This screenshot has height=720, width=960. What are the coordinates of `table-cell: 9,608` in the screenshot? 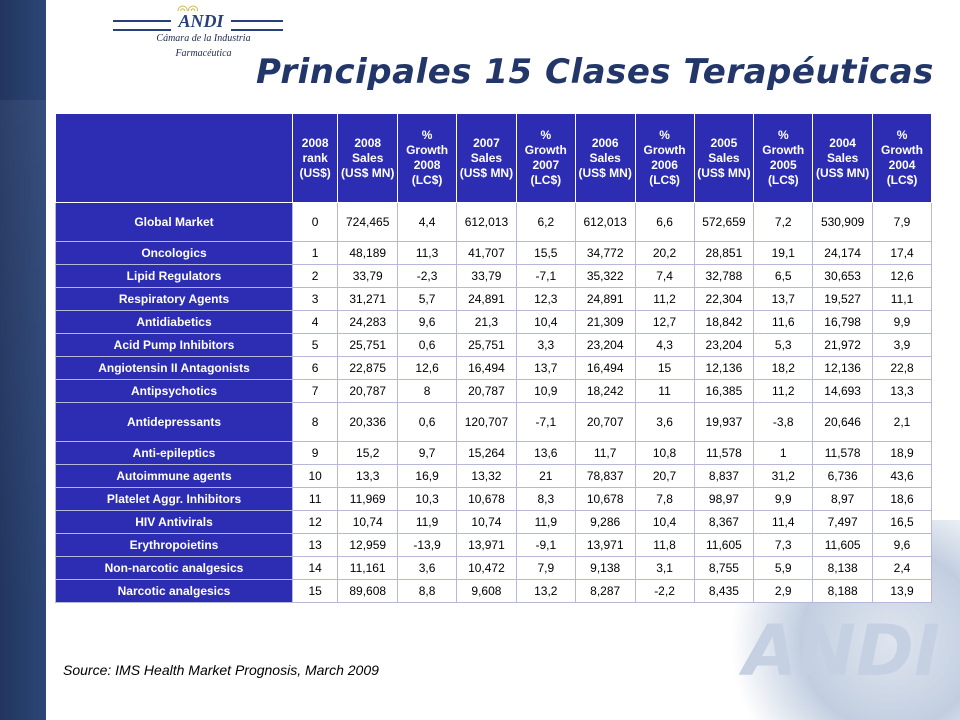 It's located at (486, 591).